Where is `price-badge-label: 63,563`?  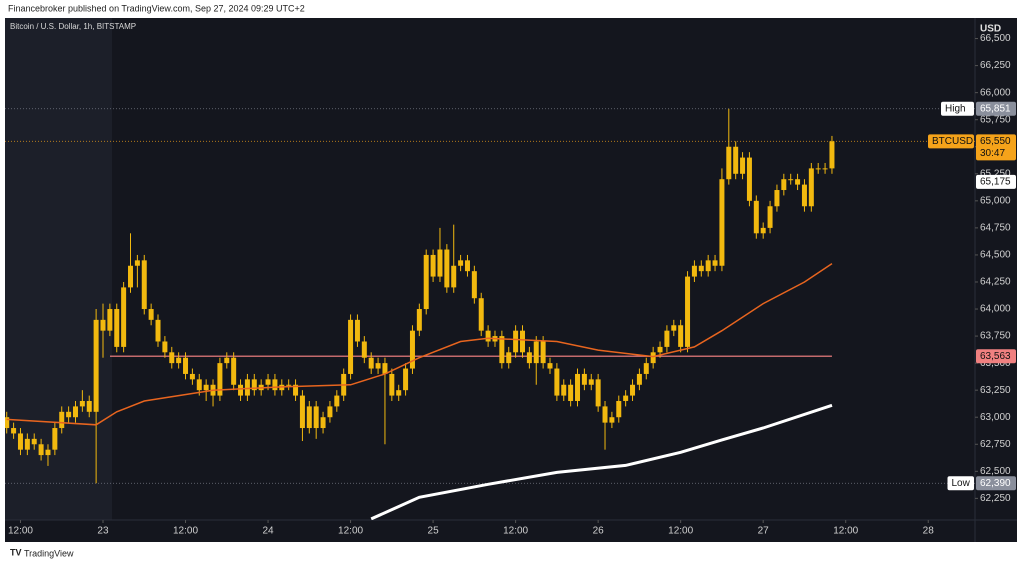
price-badge-label: 63,563 is located at coordinates (995, 356).